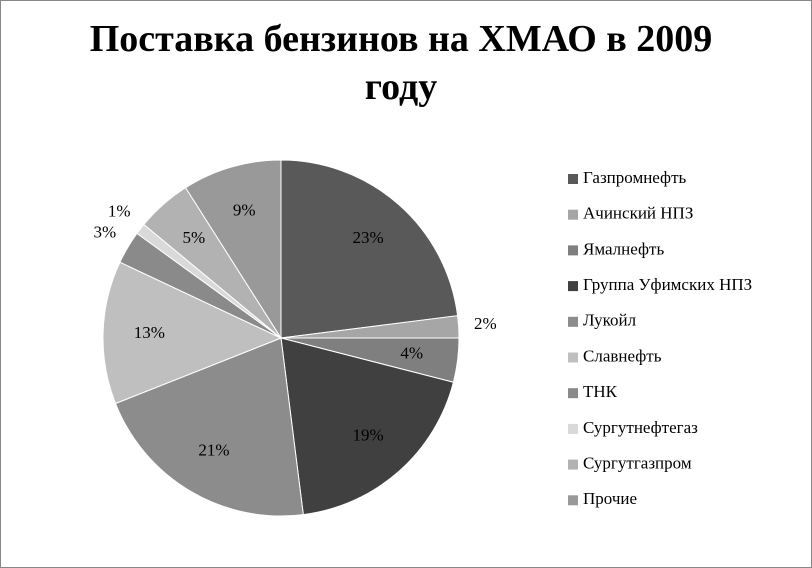 This screenshot has height=568, width=812. What do you see at coordinates (485, 323) in the screenshot?
I see `data-label: 2%` at bounding box center [485, 323].